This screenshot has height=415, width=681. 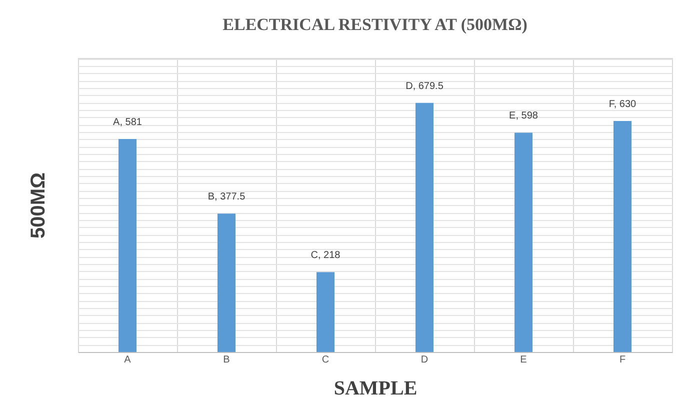 What do you see at coordinates (622, 360) in the screenshot?
I see `x-tick-label: F` at bounding box center [622, 360].